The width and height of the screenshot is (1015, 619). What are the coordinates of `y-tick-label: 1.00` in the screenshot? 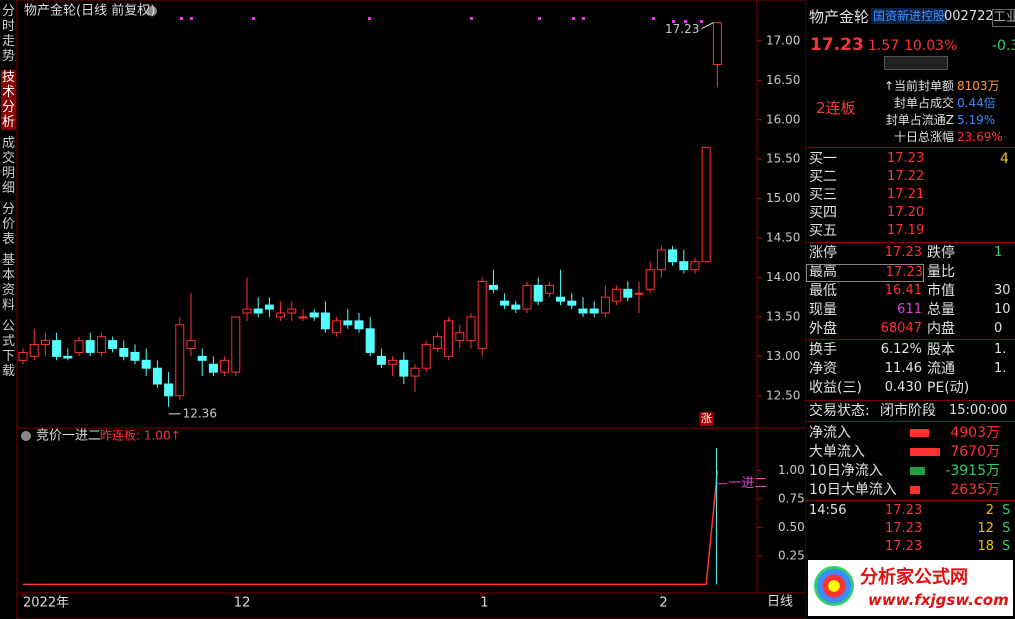 It's located at (791, 470).